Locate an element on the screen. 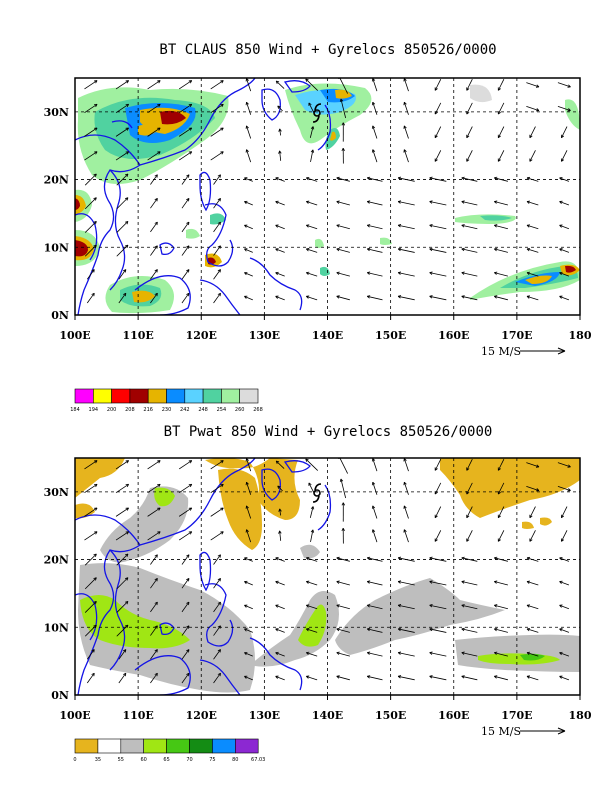 Image resolution: width=612 pixels, height=792 pixels. x-tick-label: 180 is located at coordinates (580, 715).